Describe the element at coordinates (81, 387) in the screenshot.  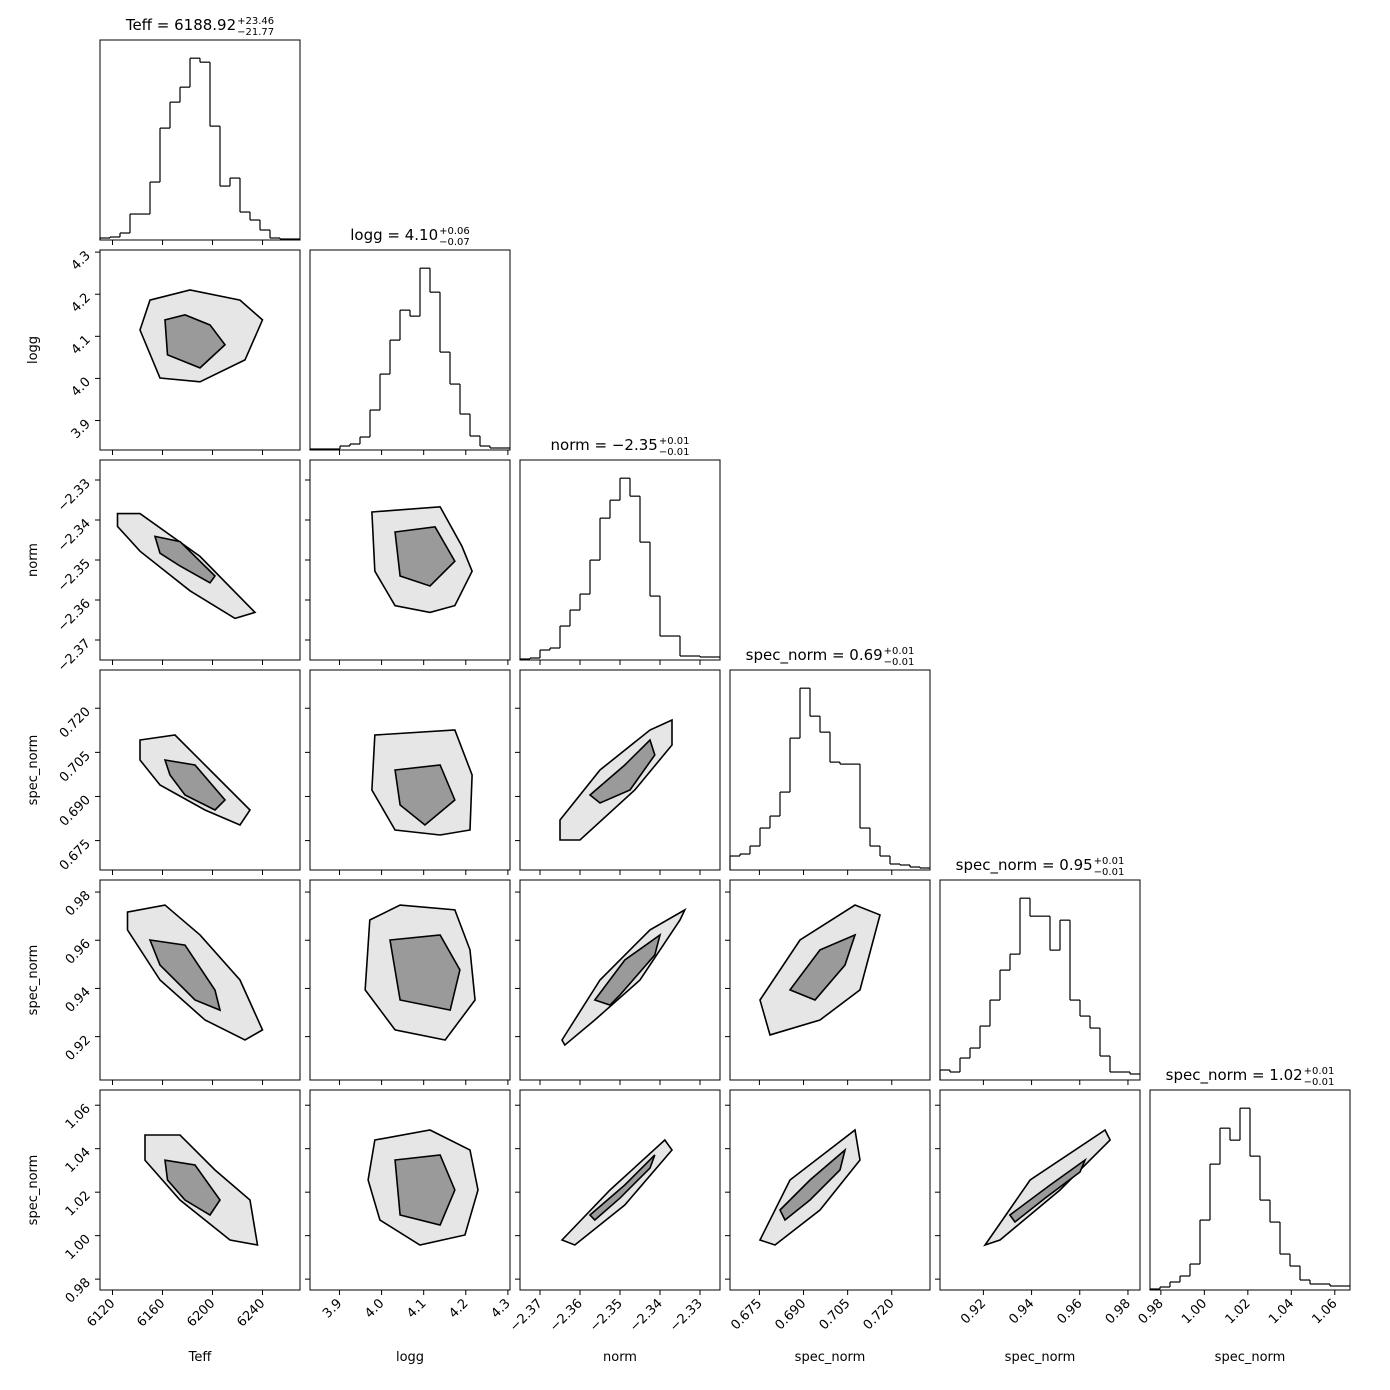
I see `y-tick-label: 4.0` at that location.